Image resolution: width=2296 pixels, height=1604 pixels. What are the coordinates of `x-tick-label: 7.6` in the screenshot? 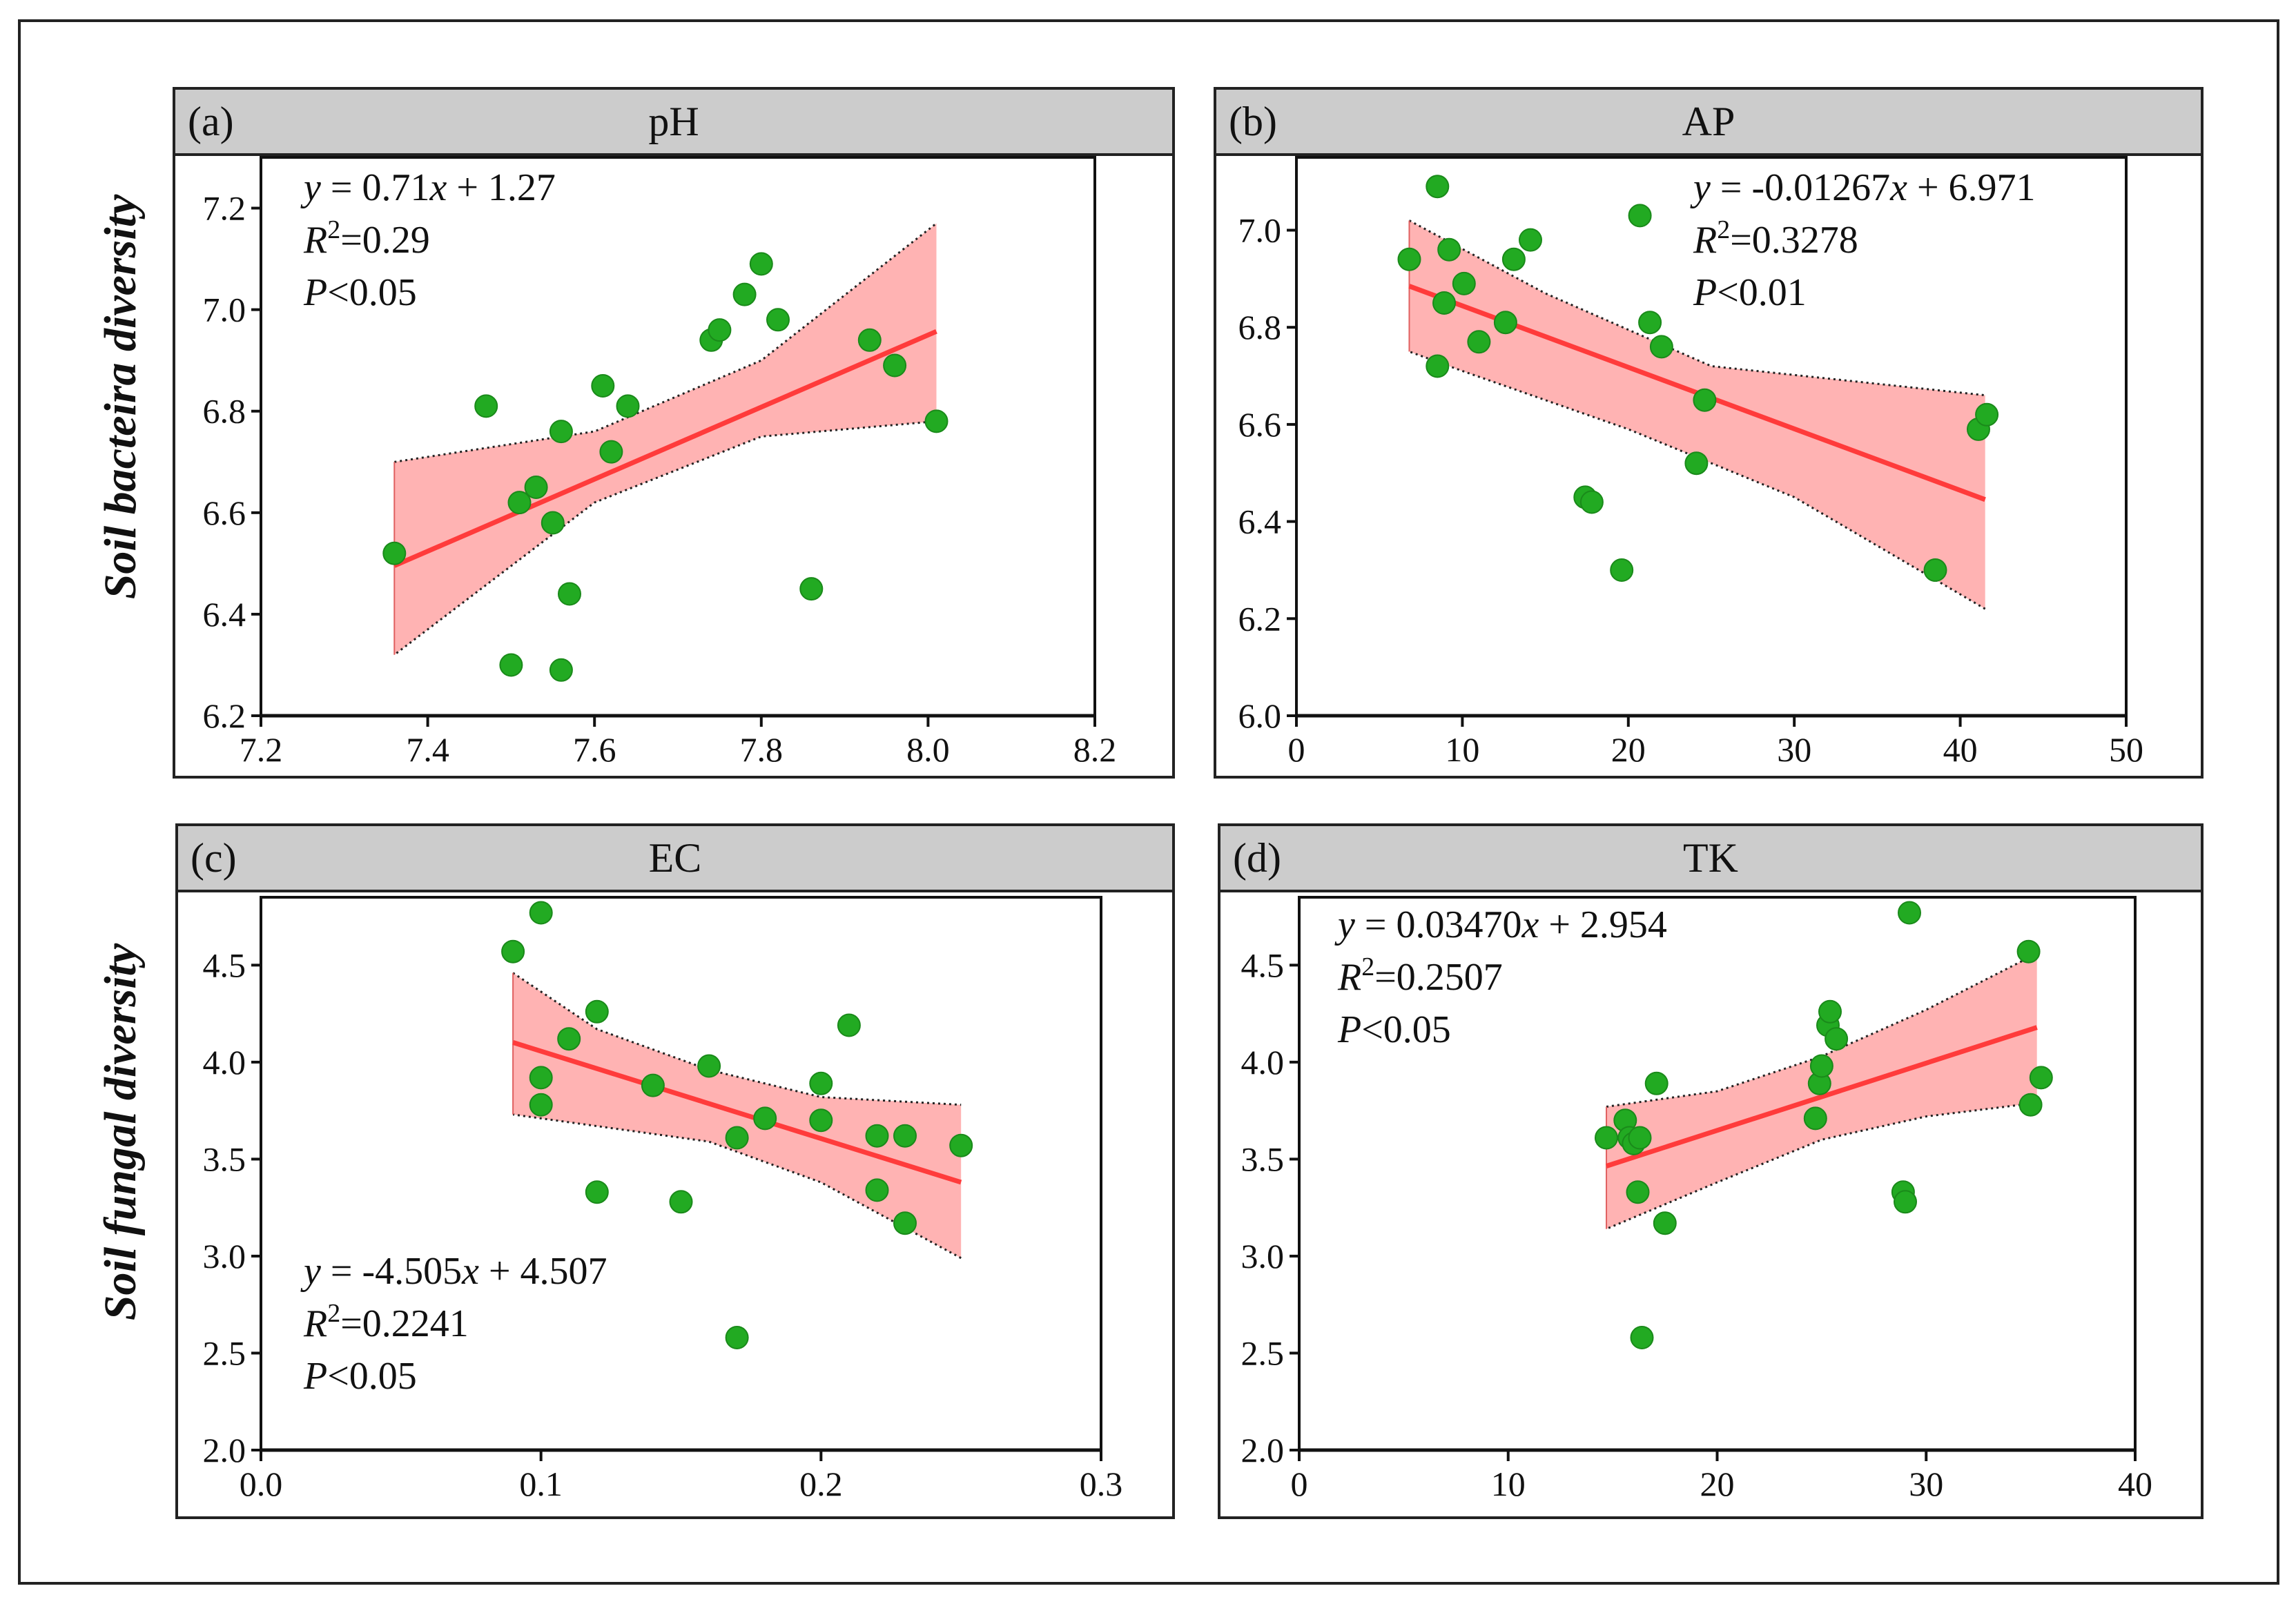 It's located at (594, 750).